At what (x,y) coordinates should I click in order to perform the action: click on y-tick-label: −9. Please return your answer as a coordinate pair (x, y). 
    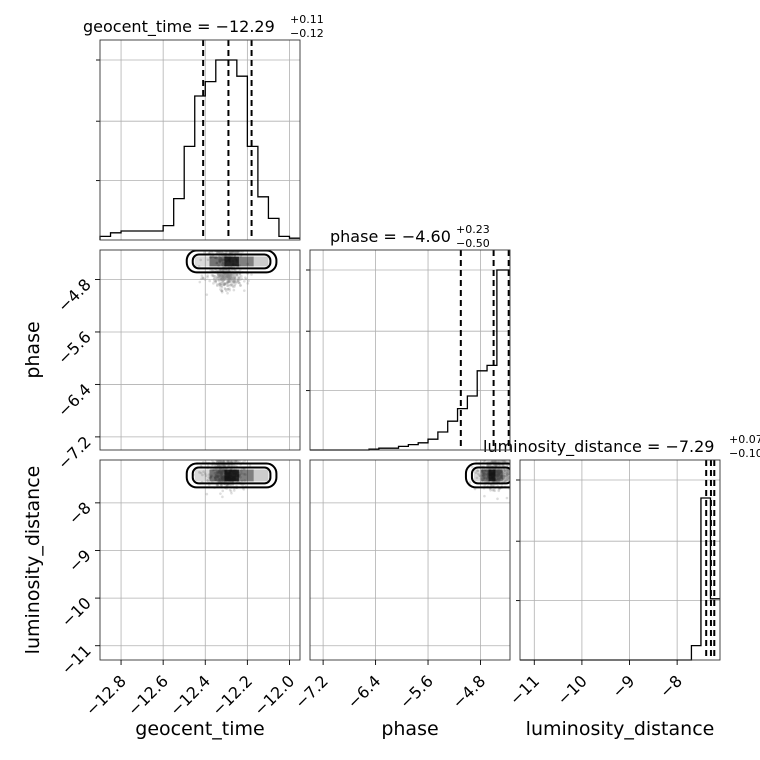
    Looking at the image, I should click on (80, 561).